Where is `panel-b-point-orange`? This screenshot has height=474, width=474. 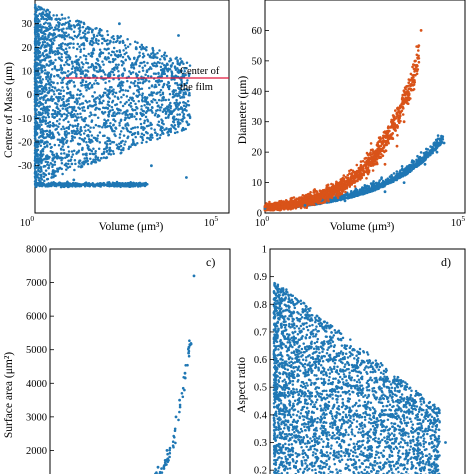 panel-b-point-orange is located at coordinates (403, 114).